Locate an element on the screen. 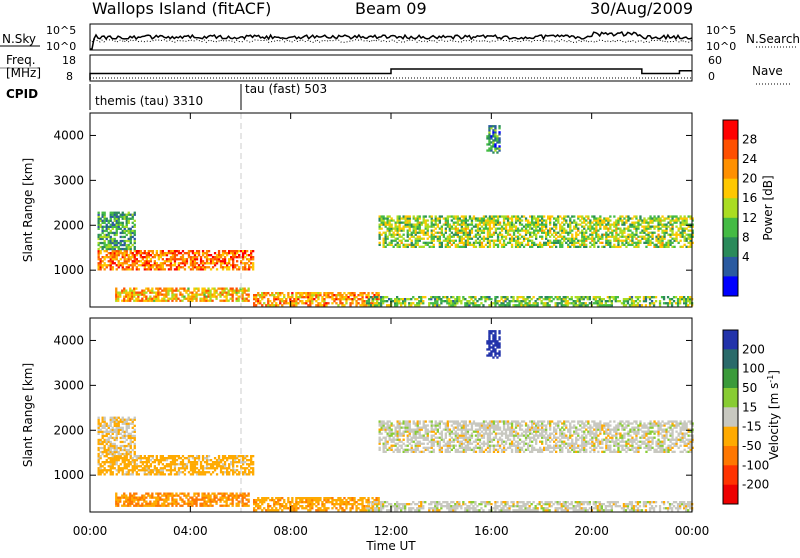 Image resolution: width=800 pixels, height=558 pixels. y-tick-label: 3000 is located at coordinates (68, 180).